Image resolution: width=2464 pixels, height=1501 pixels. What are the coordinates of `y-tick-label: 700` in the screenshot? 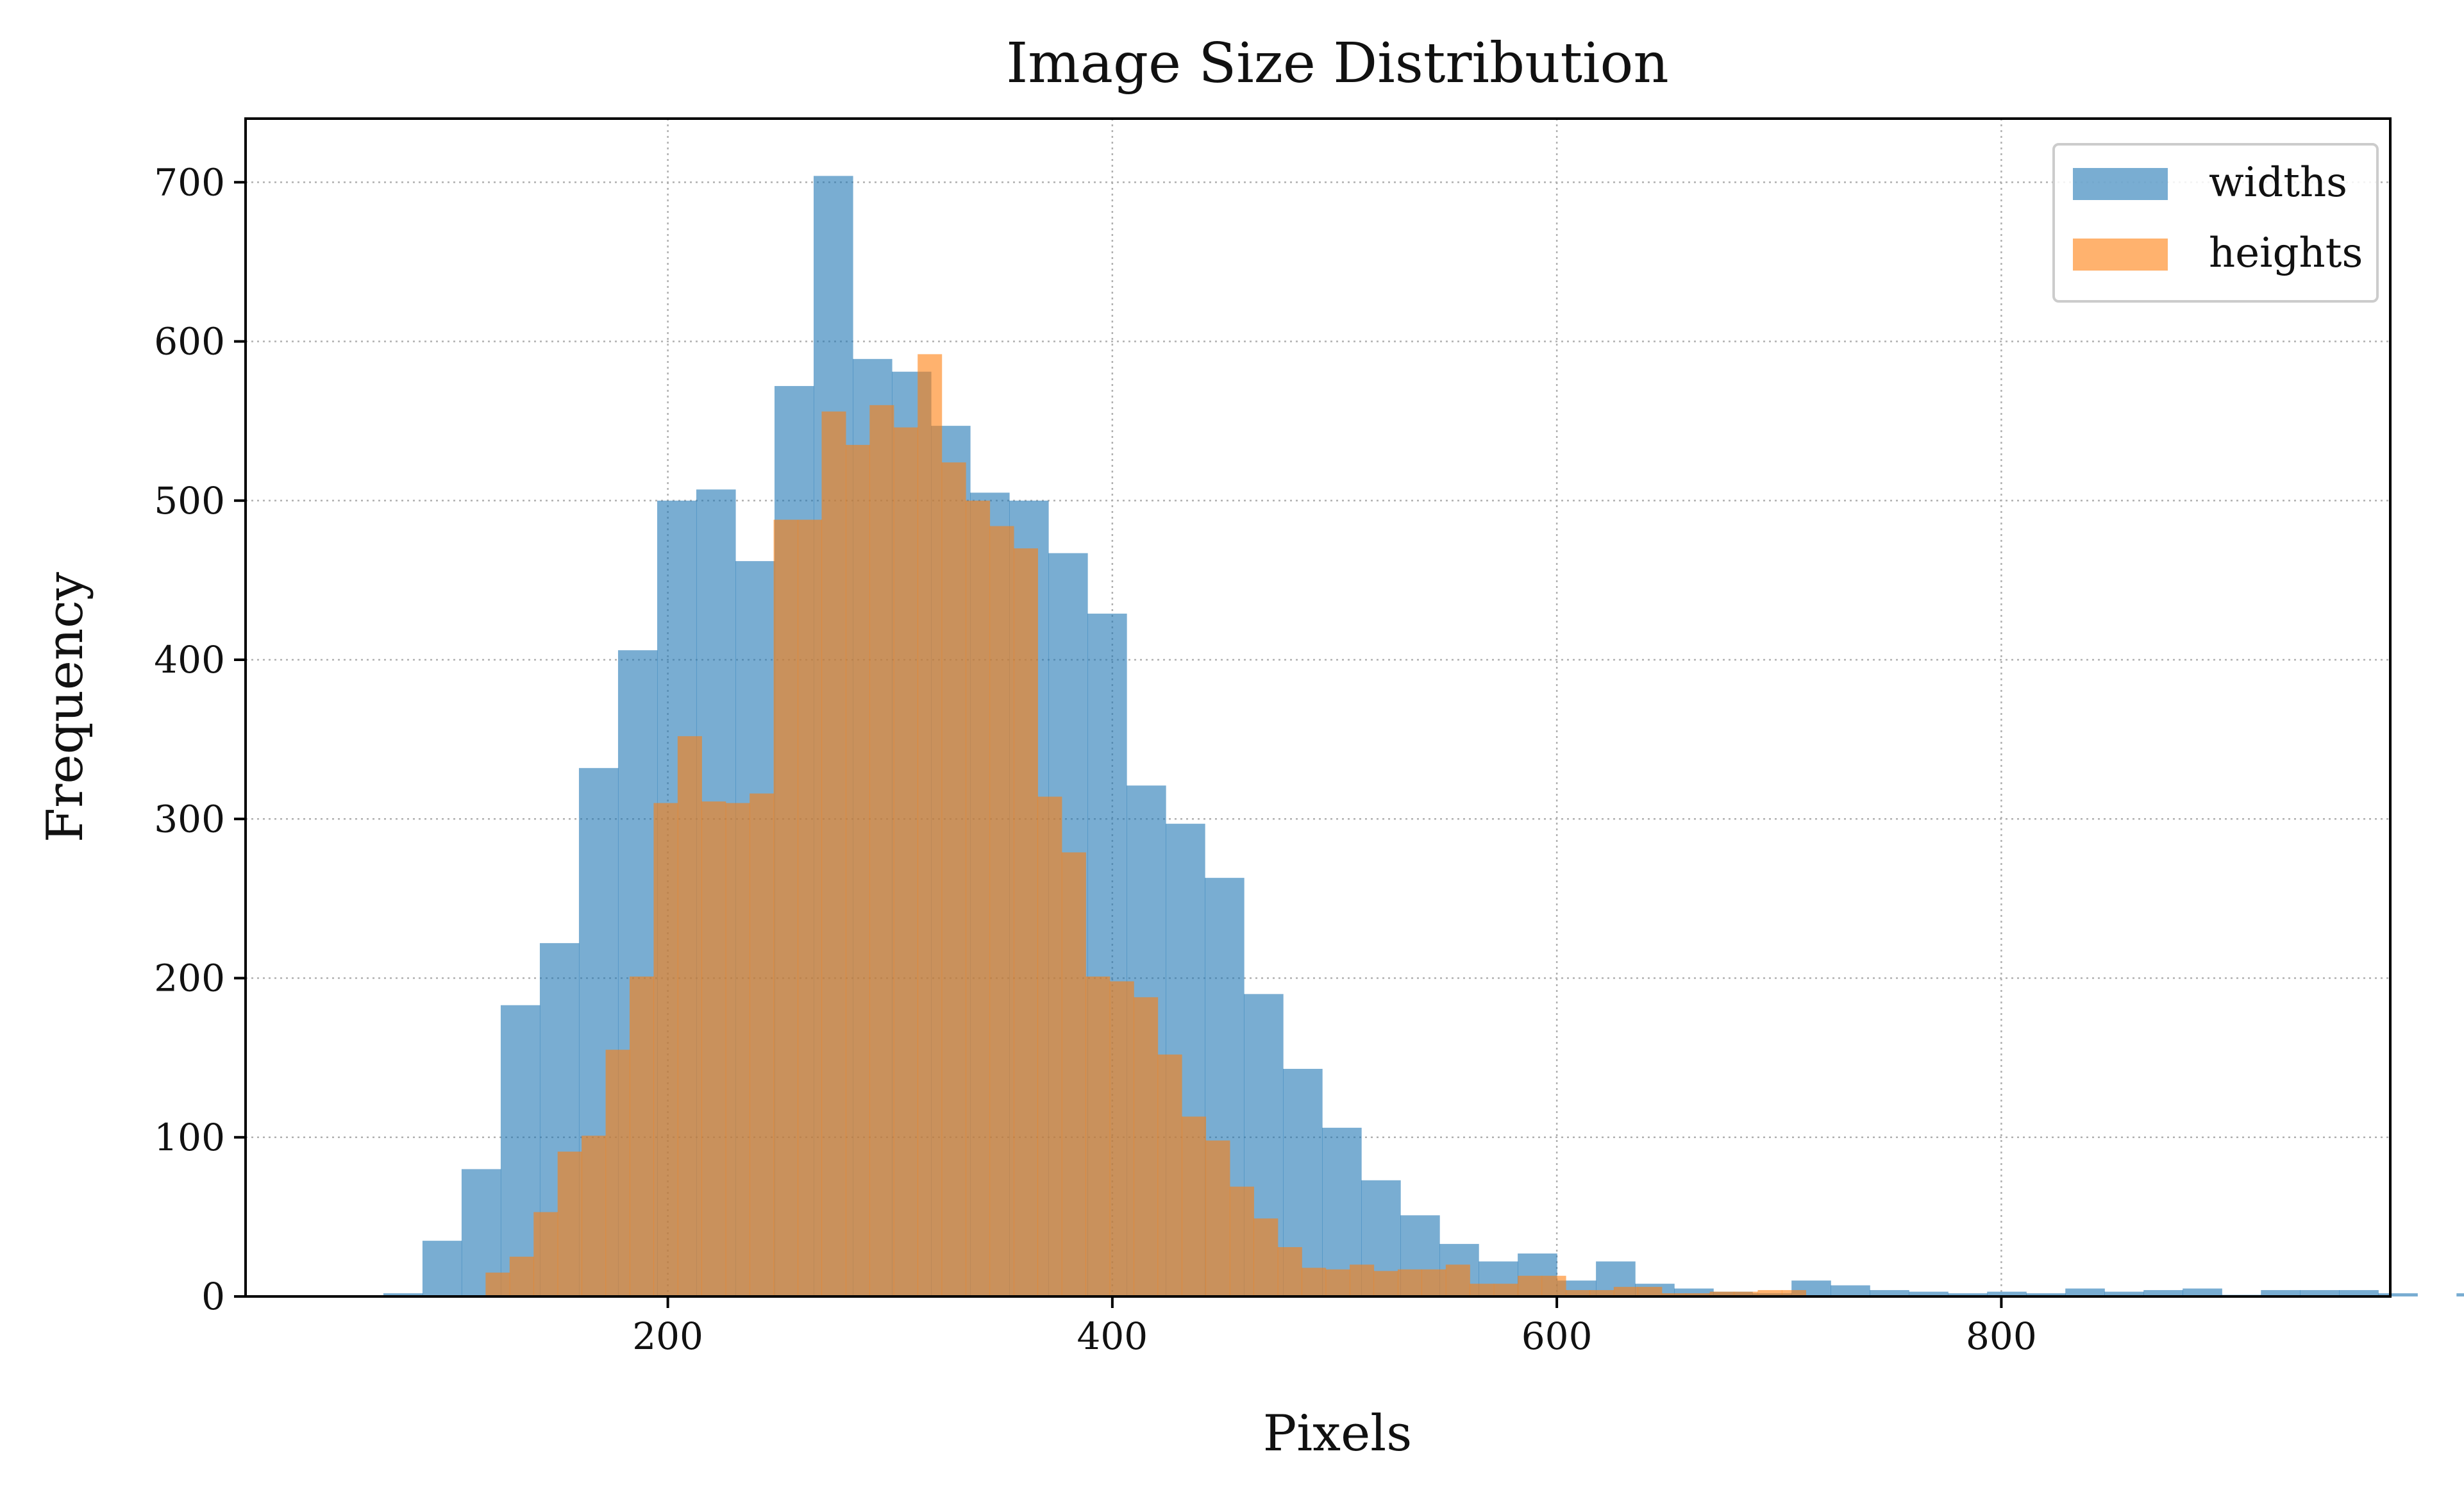 It's located at (189, 182).